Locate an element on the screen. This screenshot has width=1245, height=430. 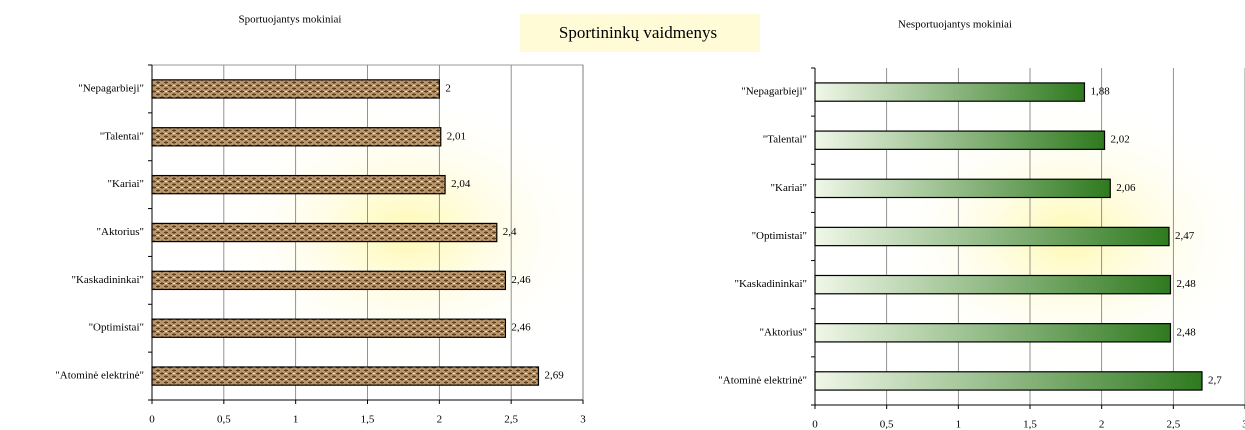
value-label: 1,88 is located at coordinates (1100, 92).